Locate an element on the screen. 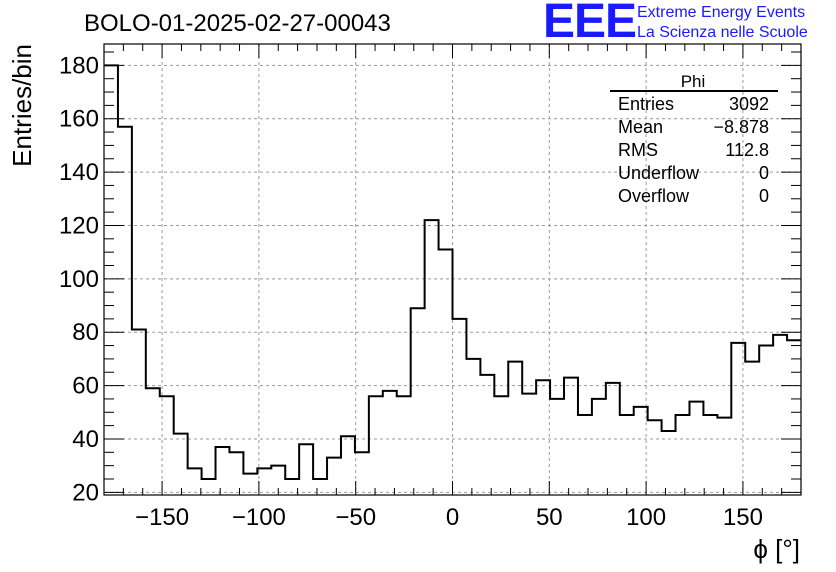  y-tick-label: 140 is located at coordinates (79, 172).